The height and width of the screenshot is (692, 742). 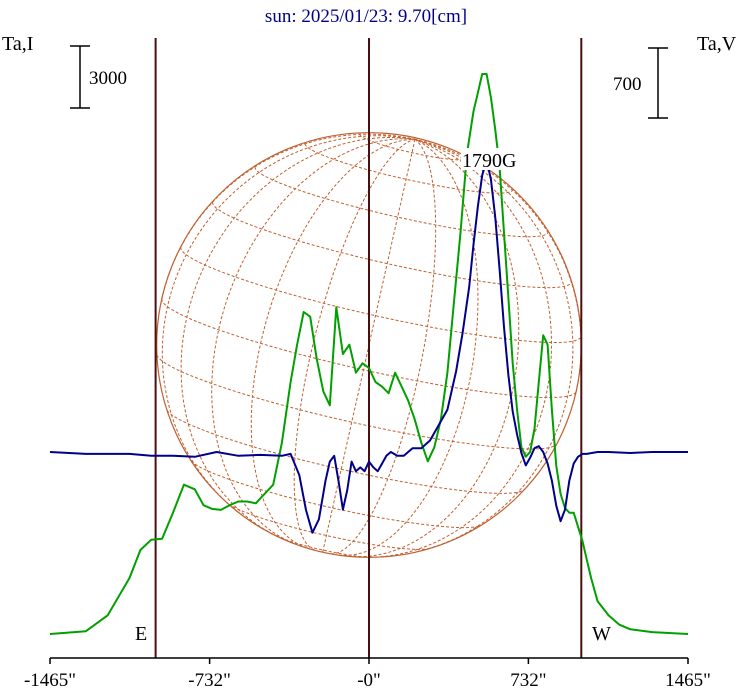 I want to click on right-scale-bar, so click(x=658, y=83).